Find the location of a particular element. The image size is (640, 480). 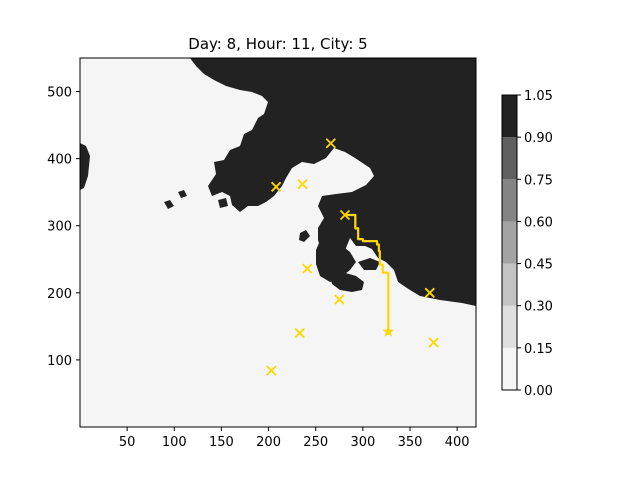

route-path is located at coordinates (367, 272).